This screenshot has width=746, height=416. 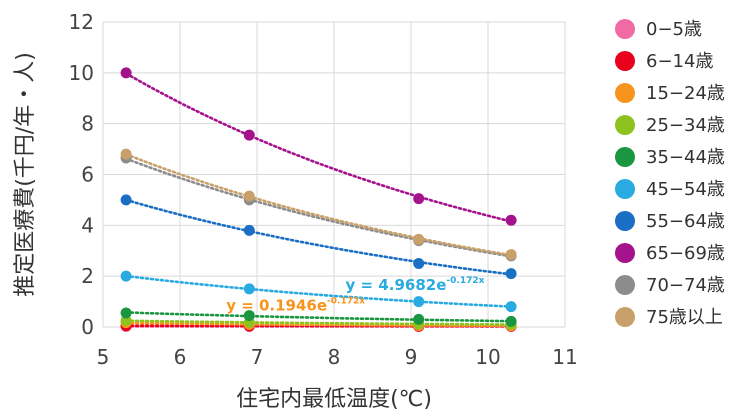 What do you see at coordinates (685, 221) in the screenshot?
I see `legend-label: 55−64歳` at bounding box center [685, 221].